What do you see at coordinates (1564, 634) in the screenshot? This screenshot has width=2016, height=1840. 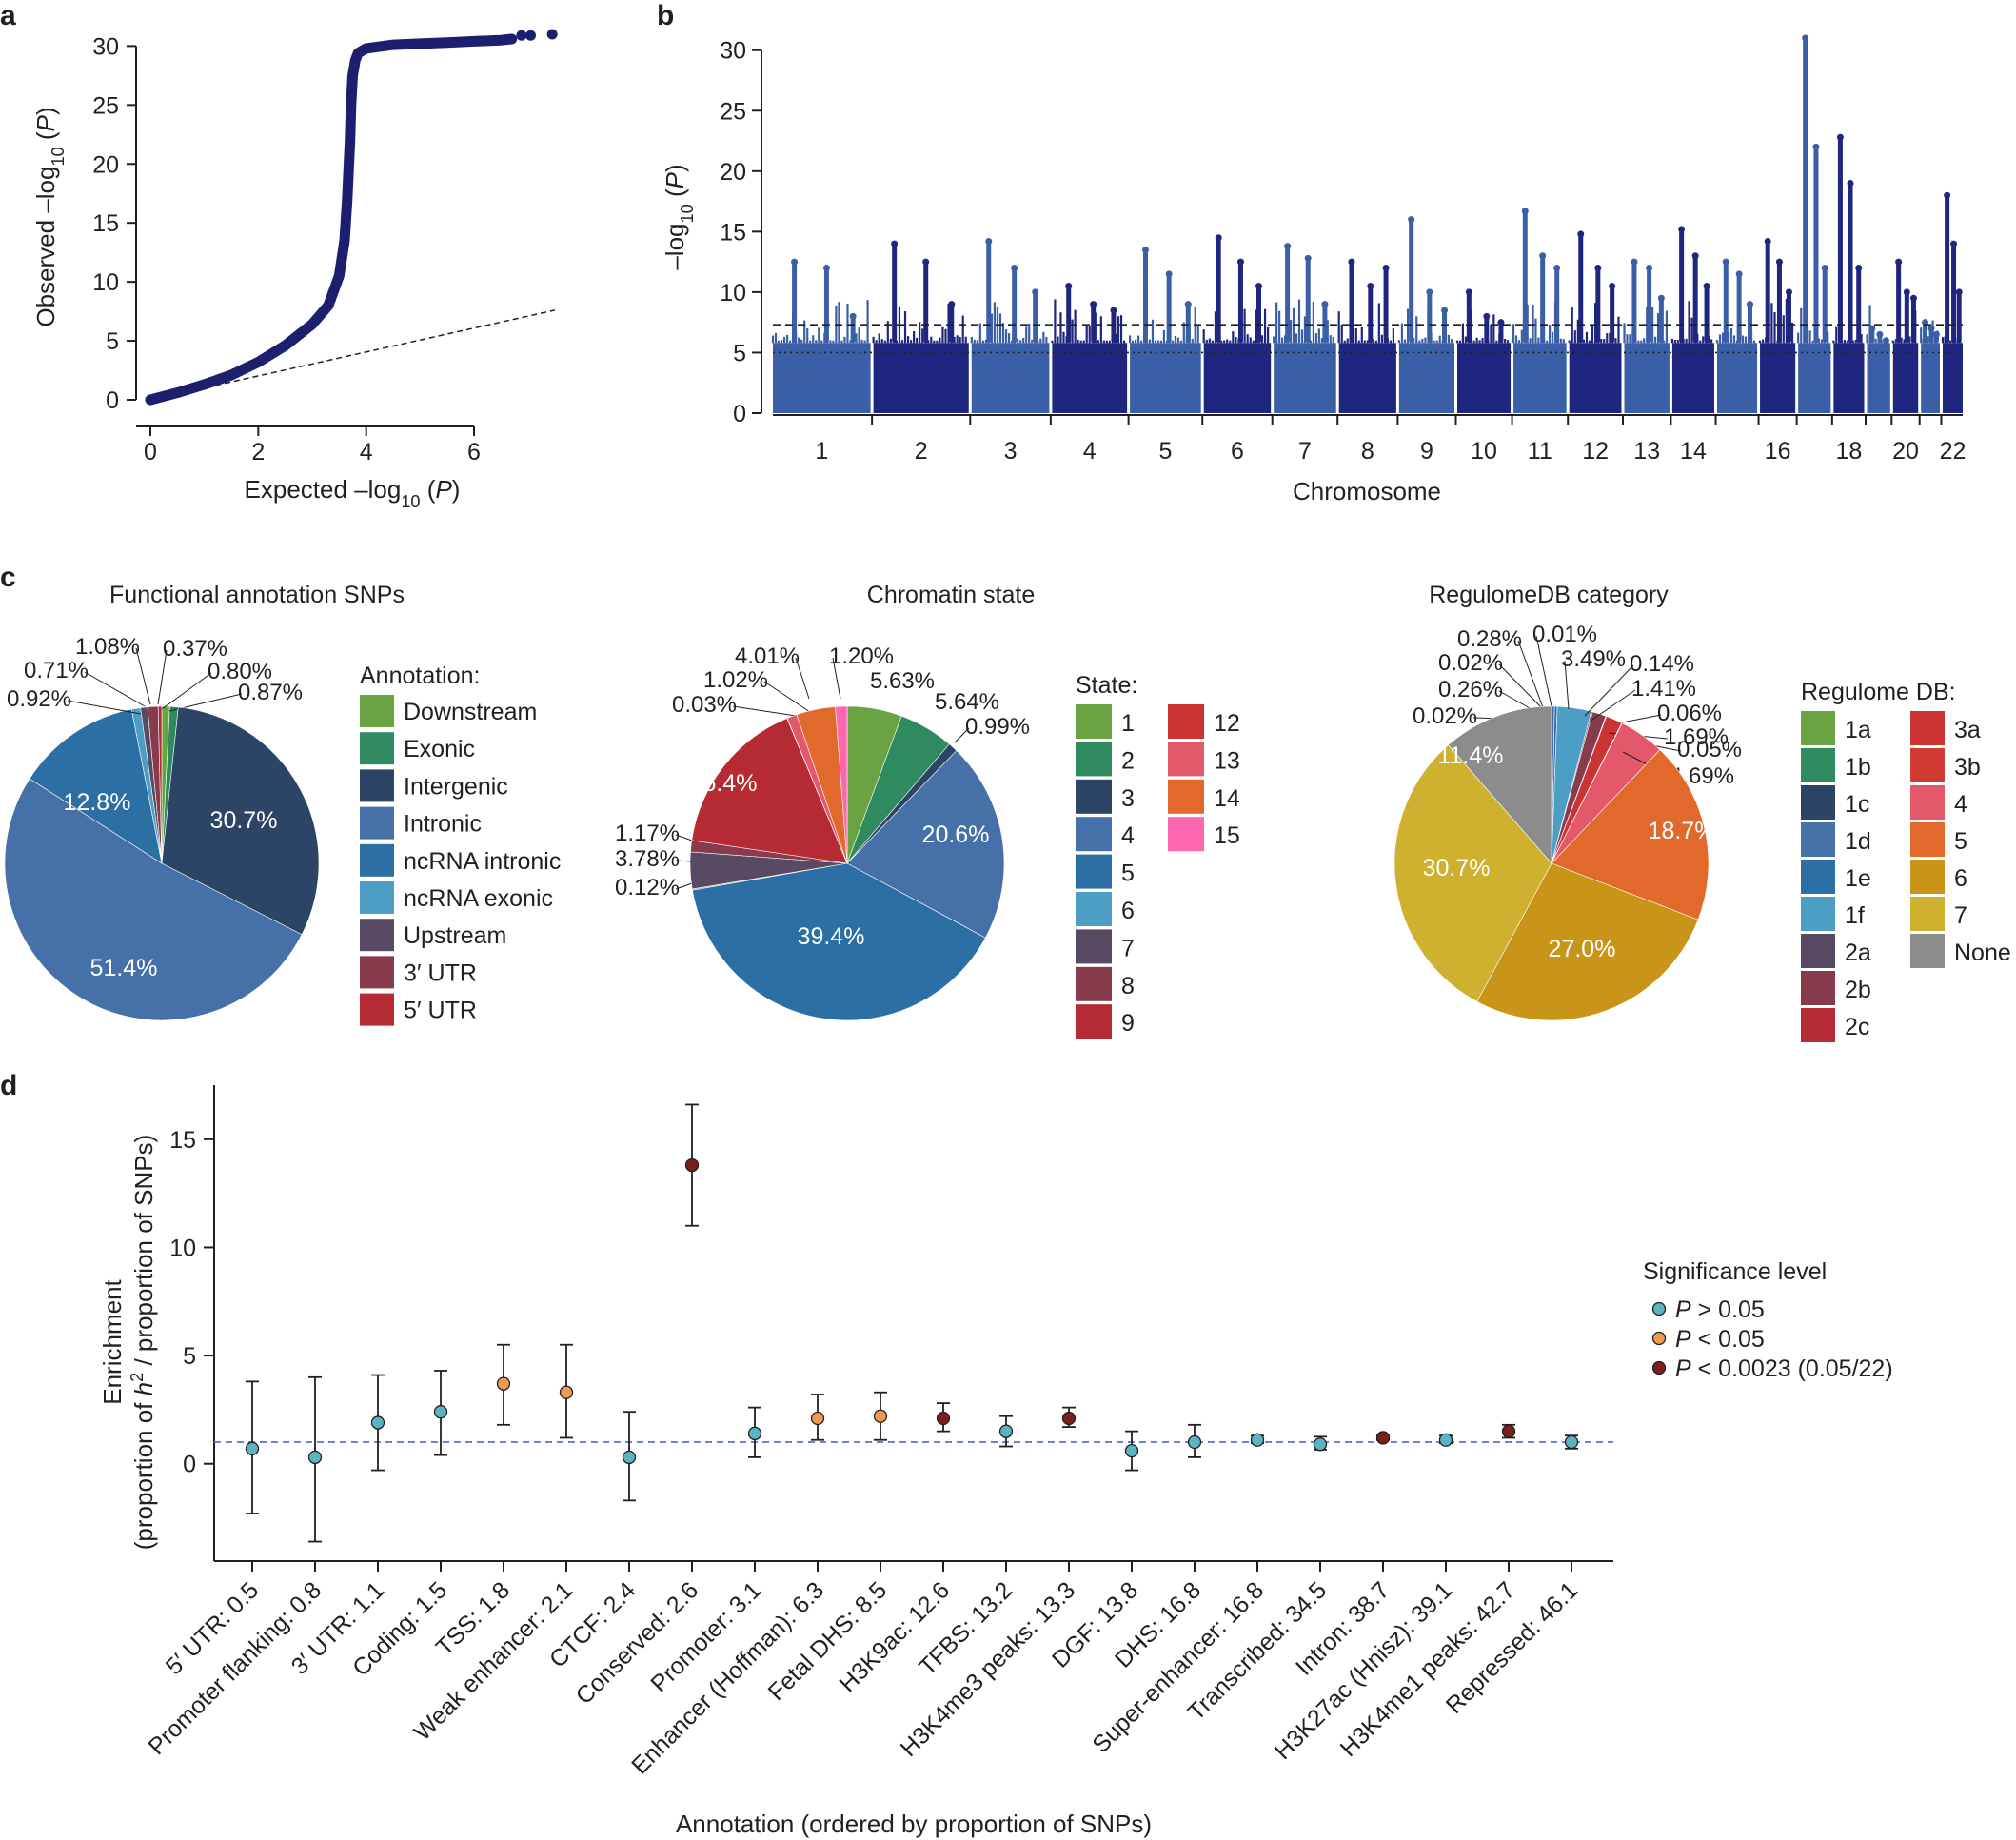 I see `slice-value-label: 0.01%` at bounding box center [1564, 634].